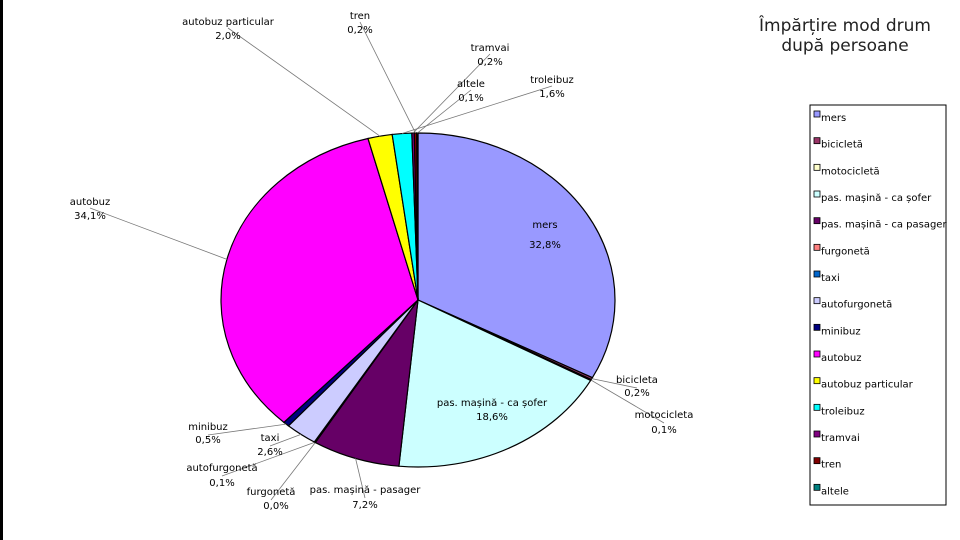 Image resolution: width=960 pixels, height=540 pixels. What do you see at coordinates (228, 22) in the screenshot?
I see `slice-label: autobuz particular` at bounding box center [228, 22].